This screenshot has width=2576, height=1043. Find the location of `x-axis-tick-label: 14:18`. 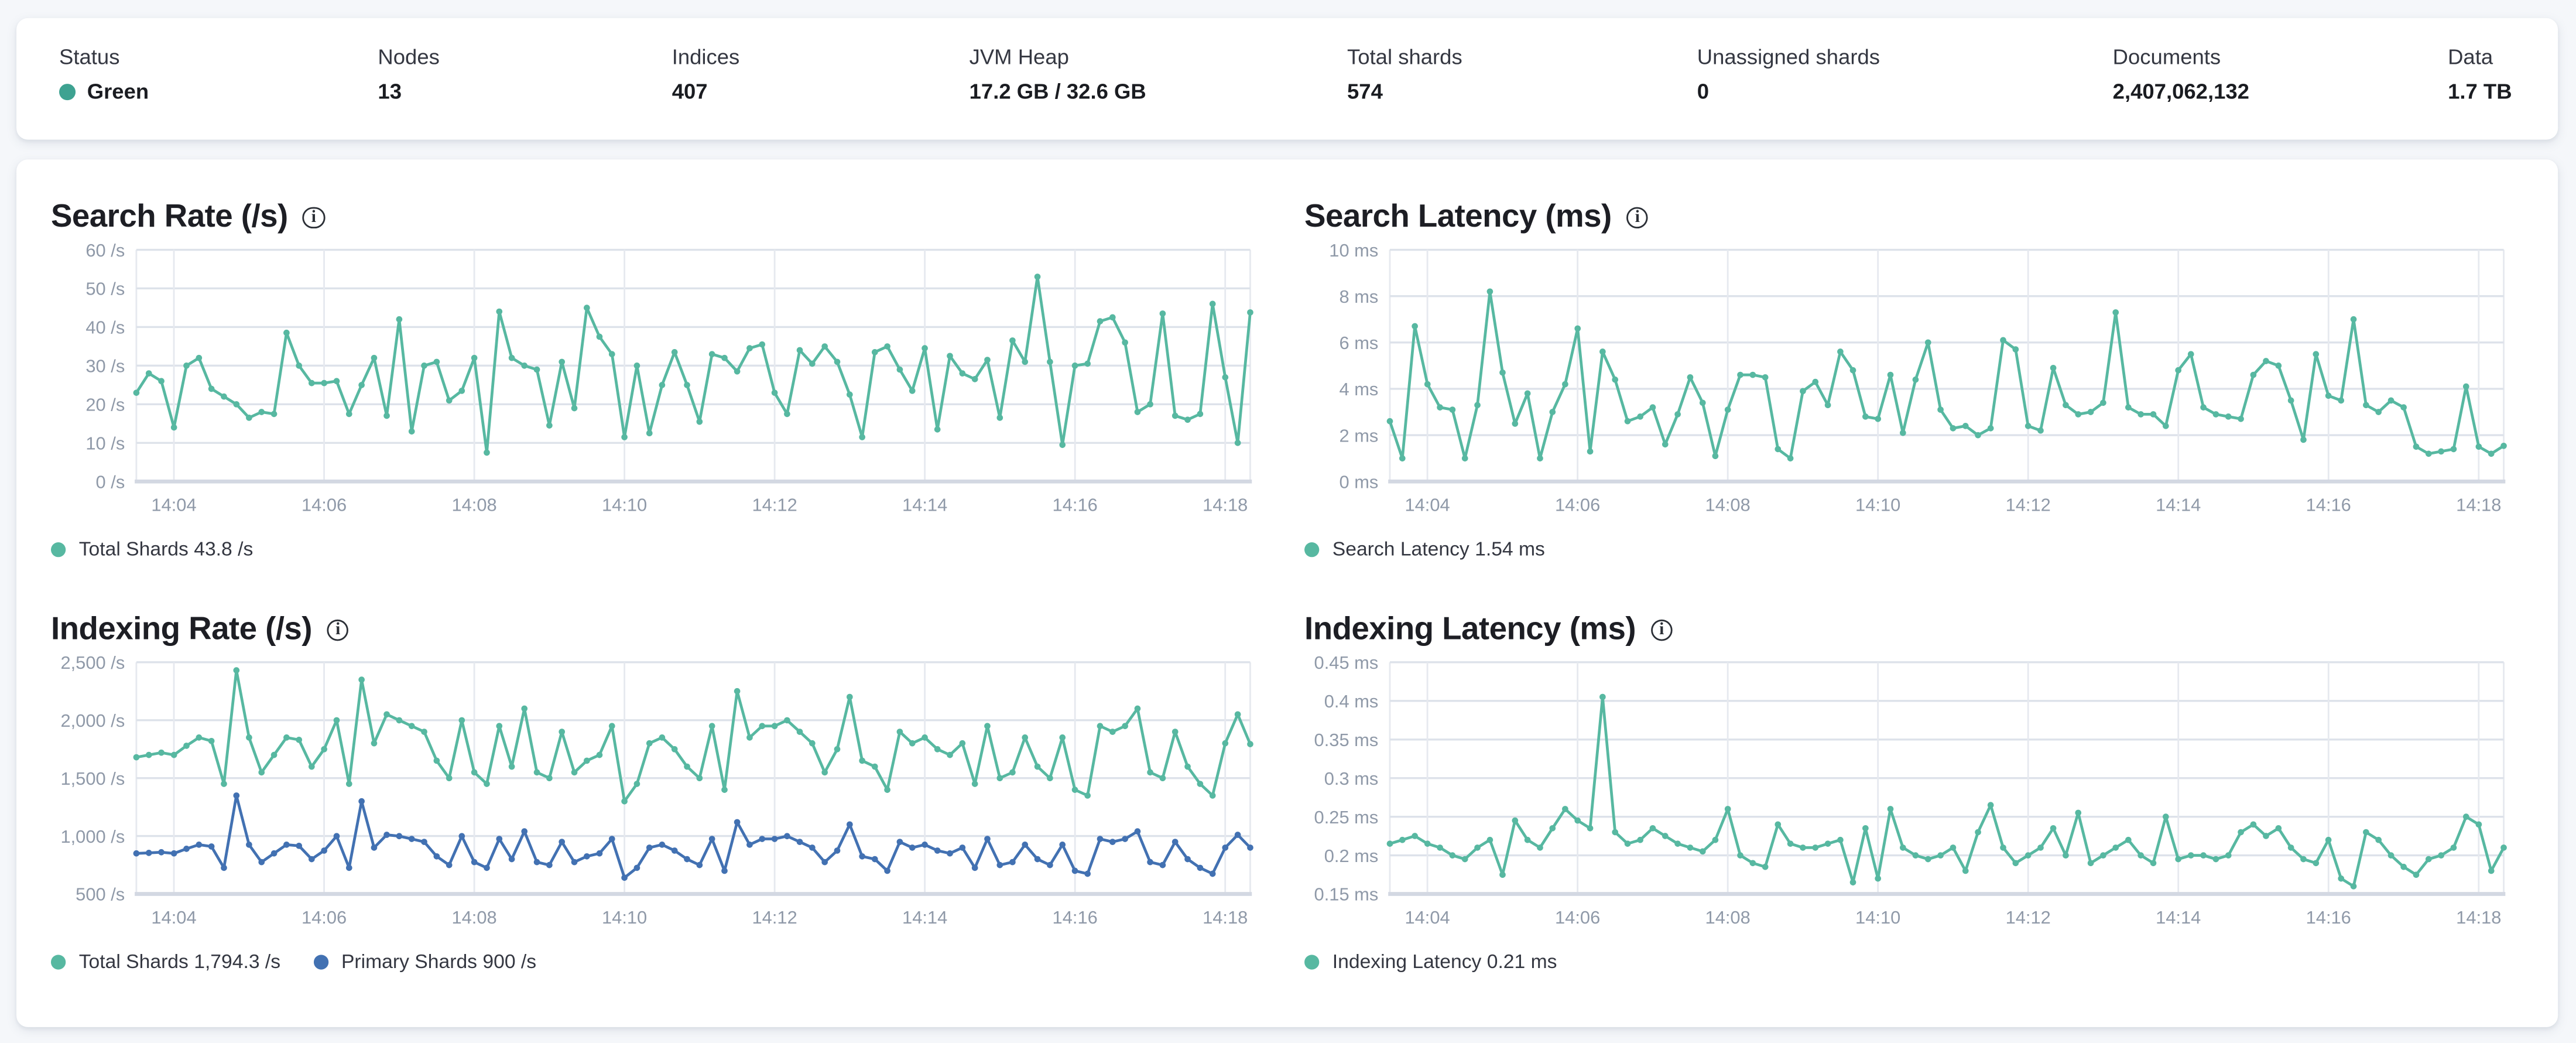

x-axis-tick-label: 14:18 is located at coordinates (2478, 505).